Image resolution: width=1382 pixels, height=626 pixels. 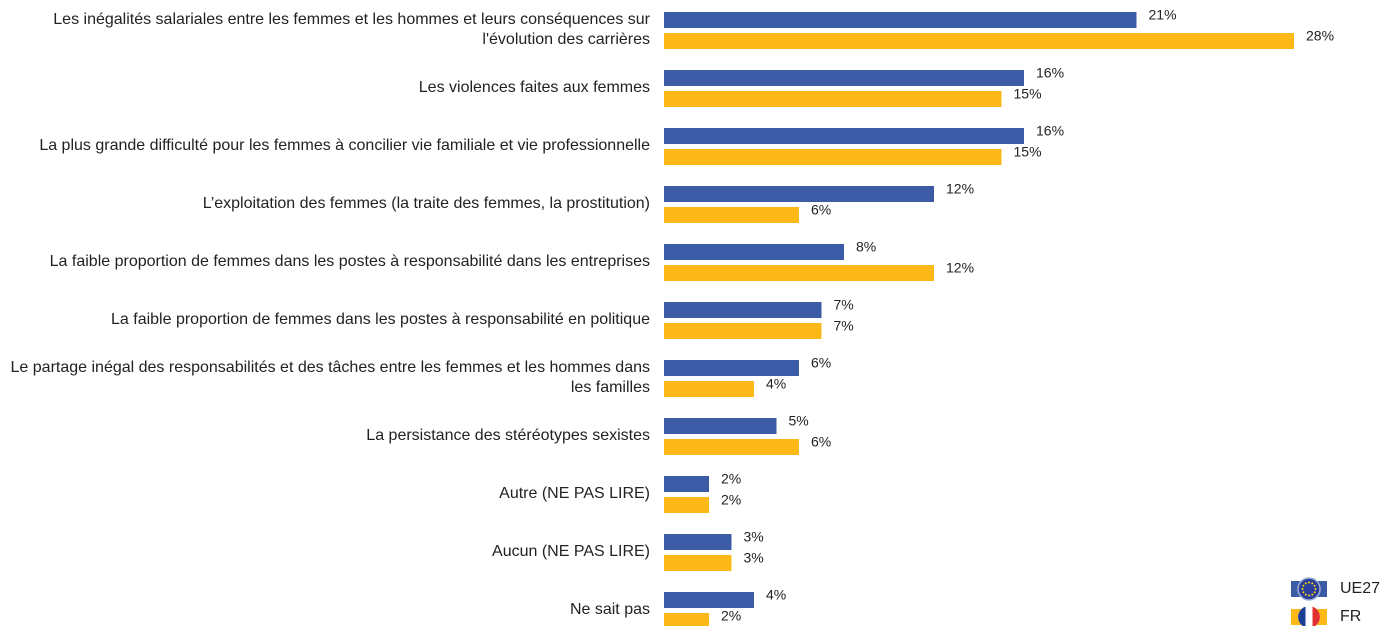 What do you see at coordinates (799, 421) in the screenshot?
I see `value-label: 5%` at bounding box center [799, 421].